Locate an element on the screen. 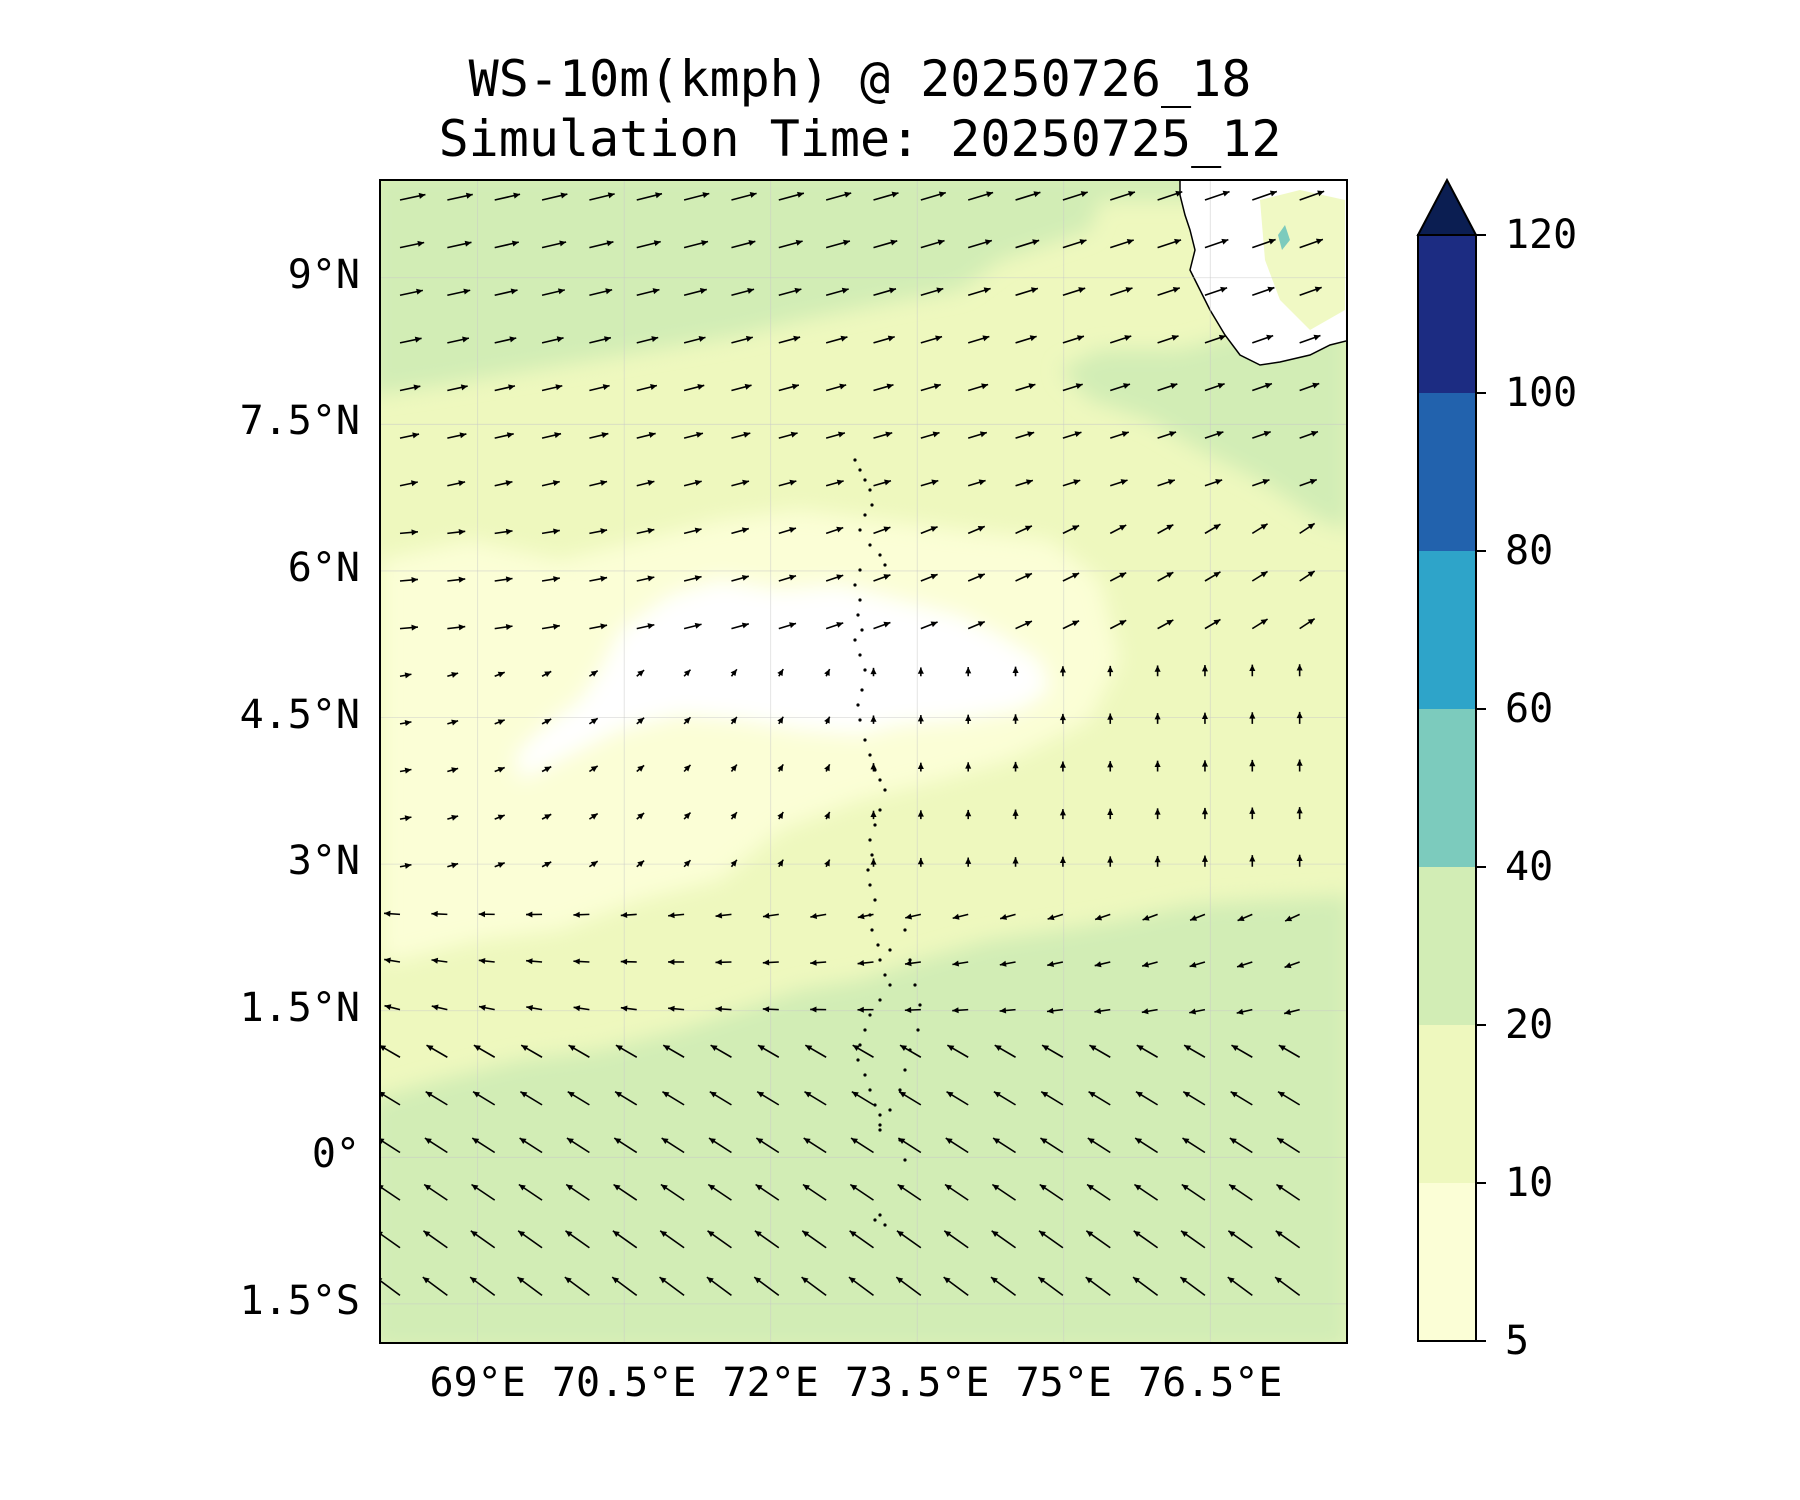 The image size is (1800, 1500). colorbar-tick-label: 10 is located at coordinates (1529, 1183).